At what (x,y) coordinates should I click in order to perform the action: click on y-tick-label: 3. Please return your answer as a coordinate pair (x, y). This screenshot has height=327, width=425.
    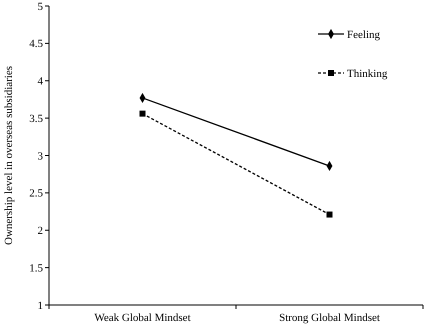
    Looking at the image, I should click on (41, 156).